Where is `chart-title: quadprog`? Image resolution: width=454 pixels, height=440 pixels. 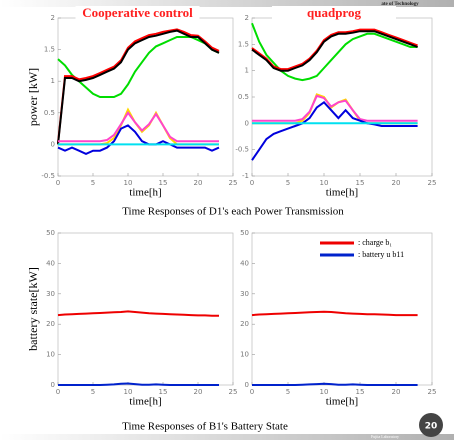 chart-title: quadprog is located at coordinates (334, 12).